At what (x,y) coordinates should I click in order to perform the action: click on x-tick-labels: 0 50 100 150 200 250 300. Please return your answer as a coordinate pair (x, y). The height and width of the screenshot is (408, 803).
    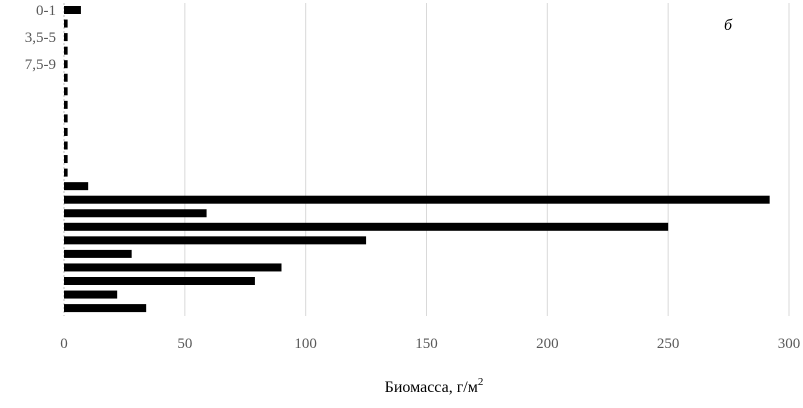
    Looking at the image, I should click on (430, 344).